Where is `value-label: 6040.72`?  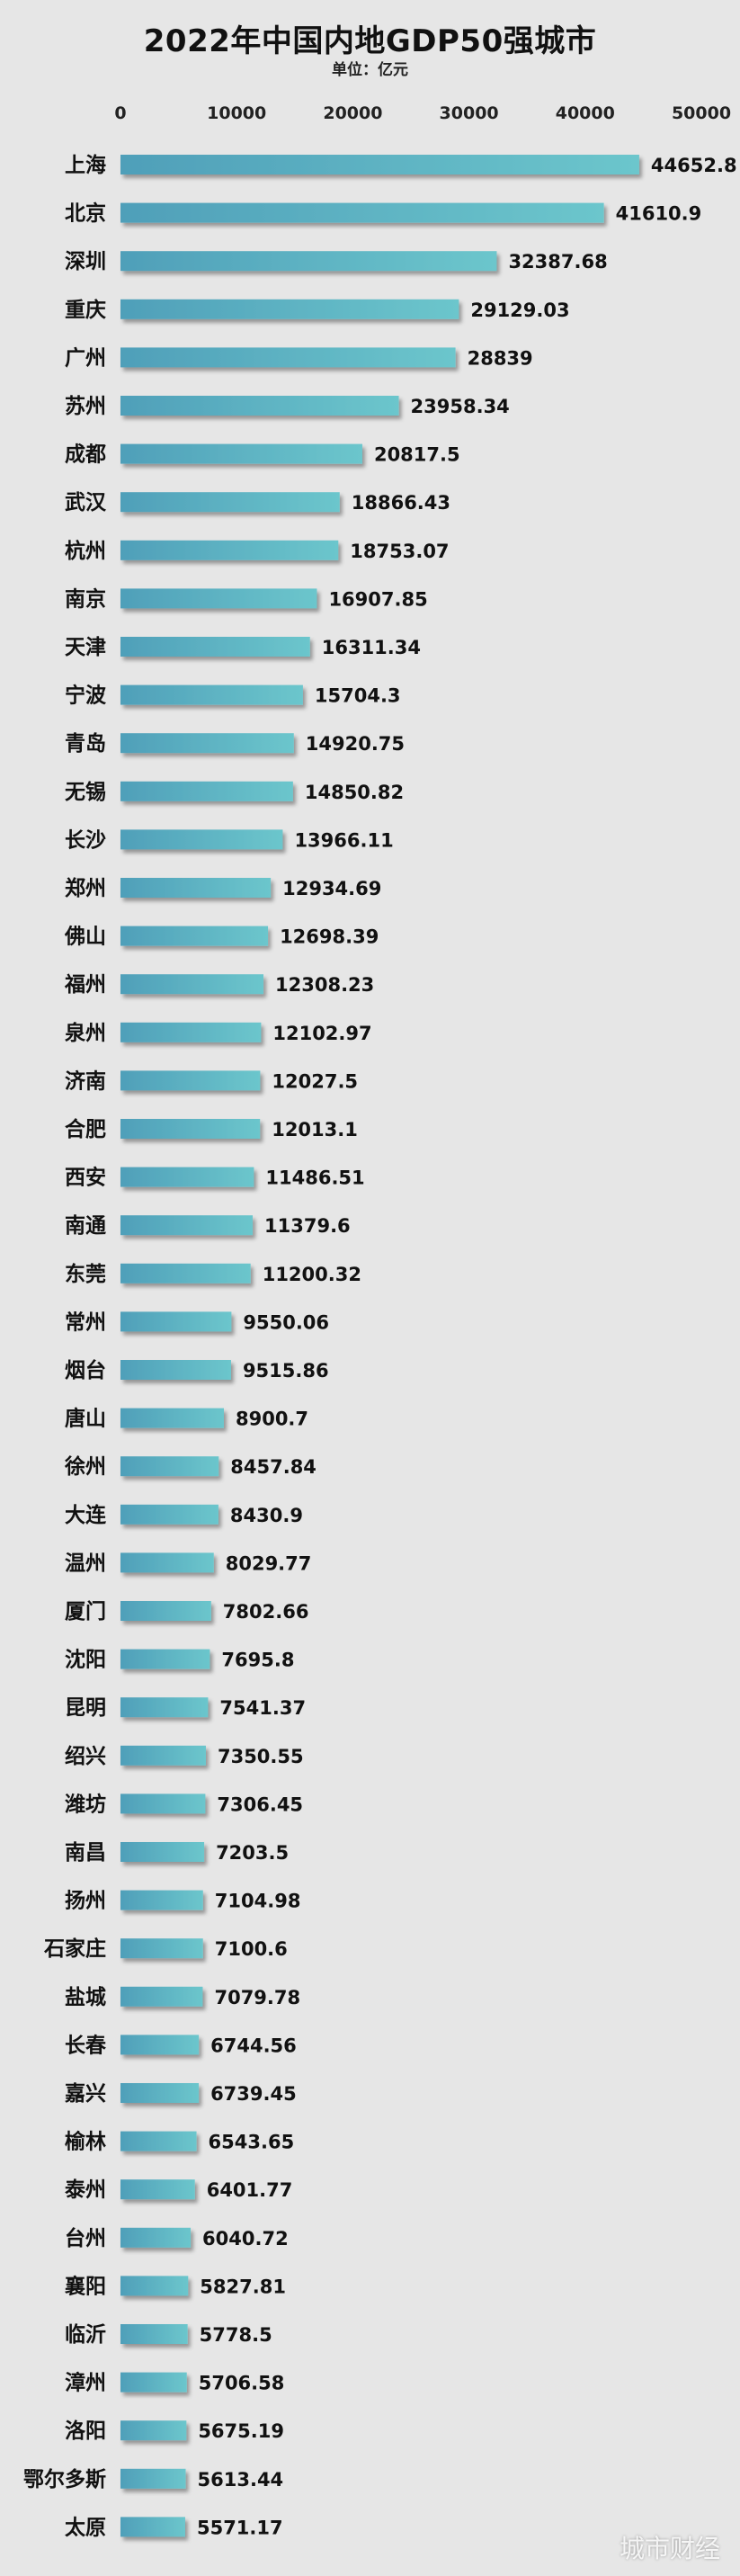 value-label: 6040.72 is located at coordinates (245, 2239).